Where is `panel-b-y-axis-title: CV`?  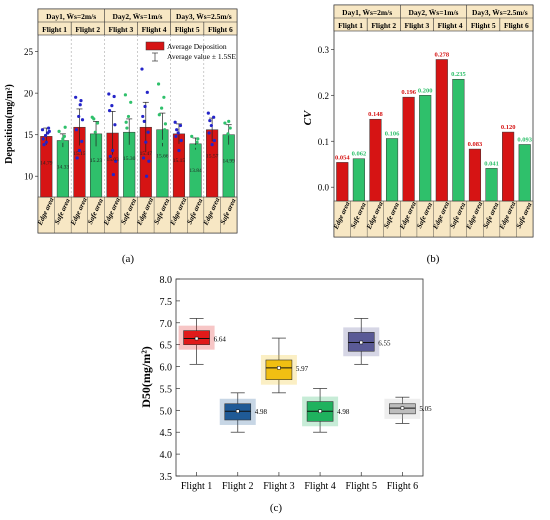 panel-b-y-axis-title: CV is located at coordinates (308, 117).